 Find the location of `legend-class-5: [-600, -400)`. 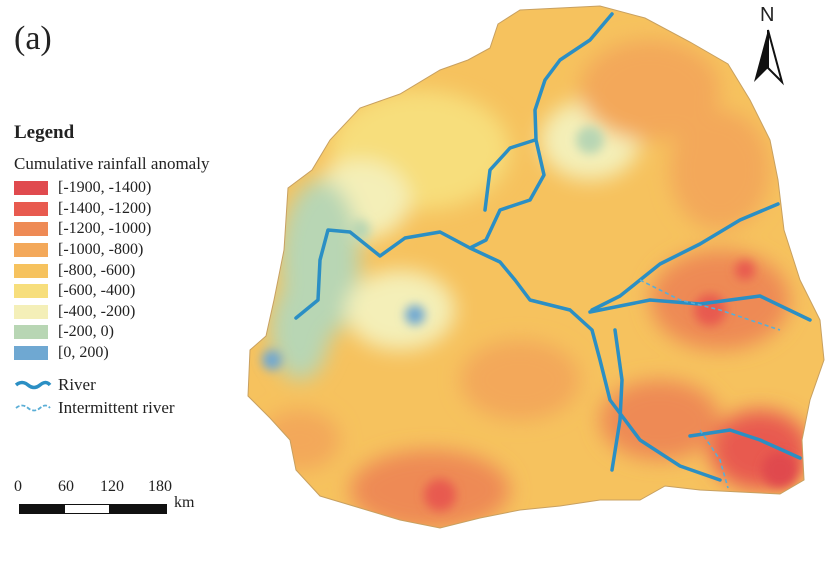

legend-class-5: [-600, -400) is located at coordinates (111, 291).